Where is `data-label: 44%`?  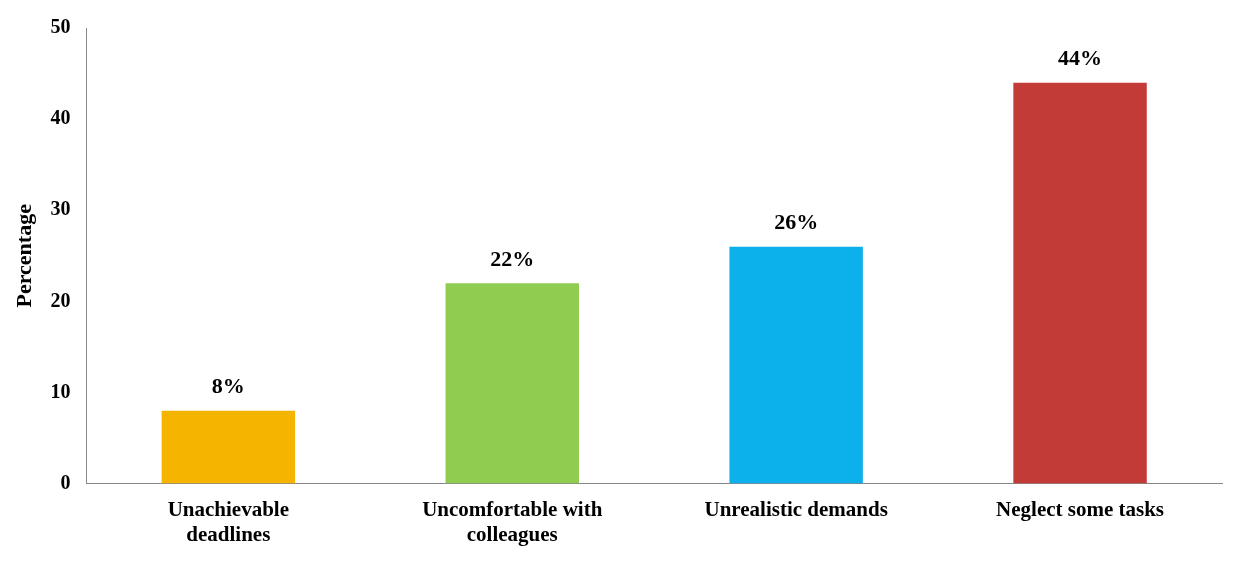
data-label: 44% is located at coordinates (1080, 58).